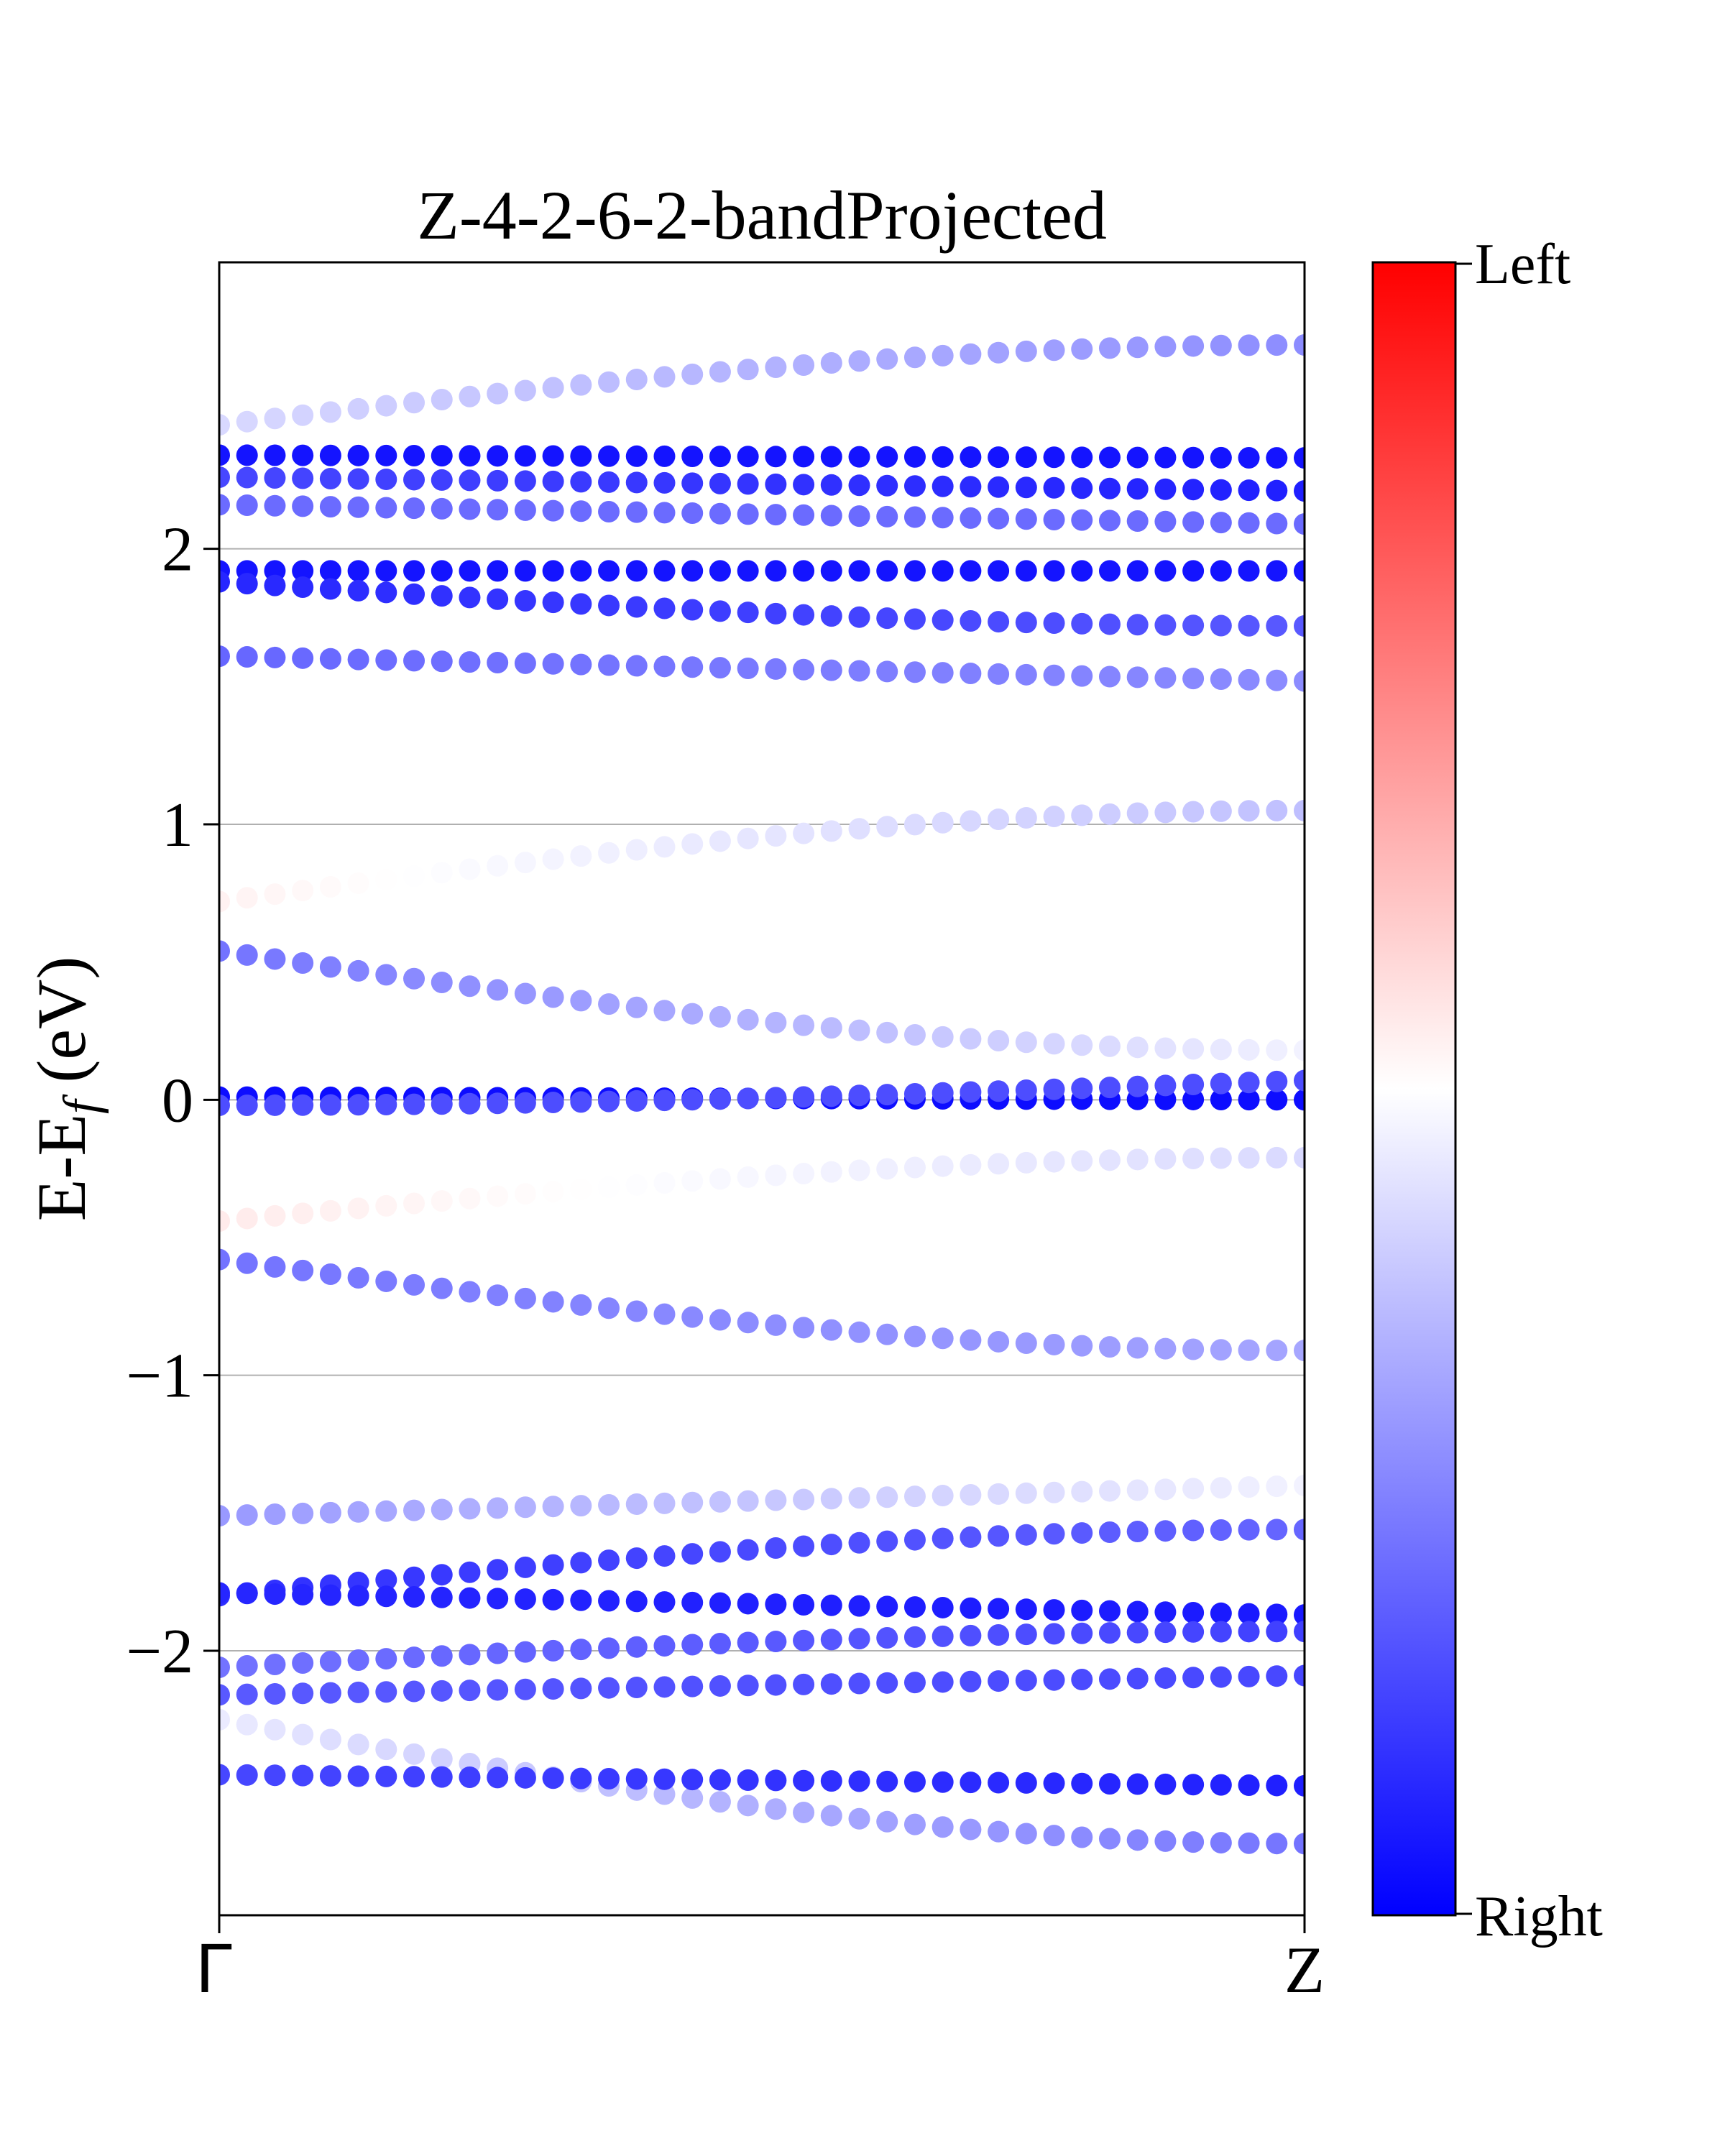 This screenshot has height=2156, width=1725. I want to click on y-tick-label-2: 0, so click(177, 1100).